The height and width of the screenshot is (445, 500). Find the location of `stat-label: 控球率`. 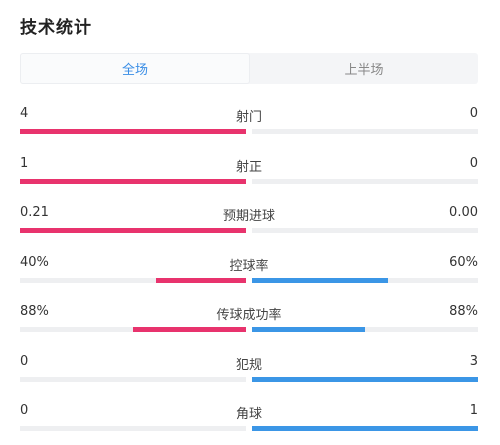

stat-label: 控球率 is located at coordinates (249, 266).